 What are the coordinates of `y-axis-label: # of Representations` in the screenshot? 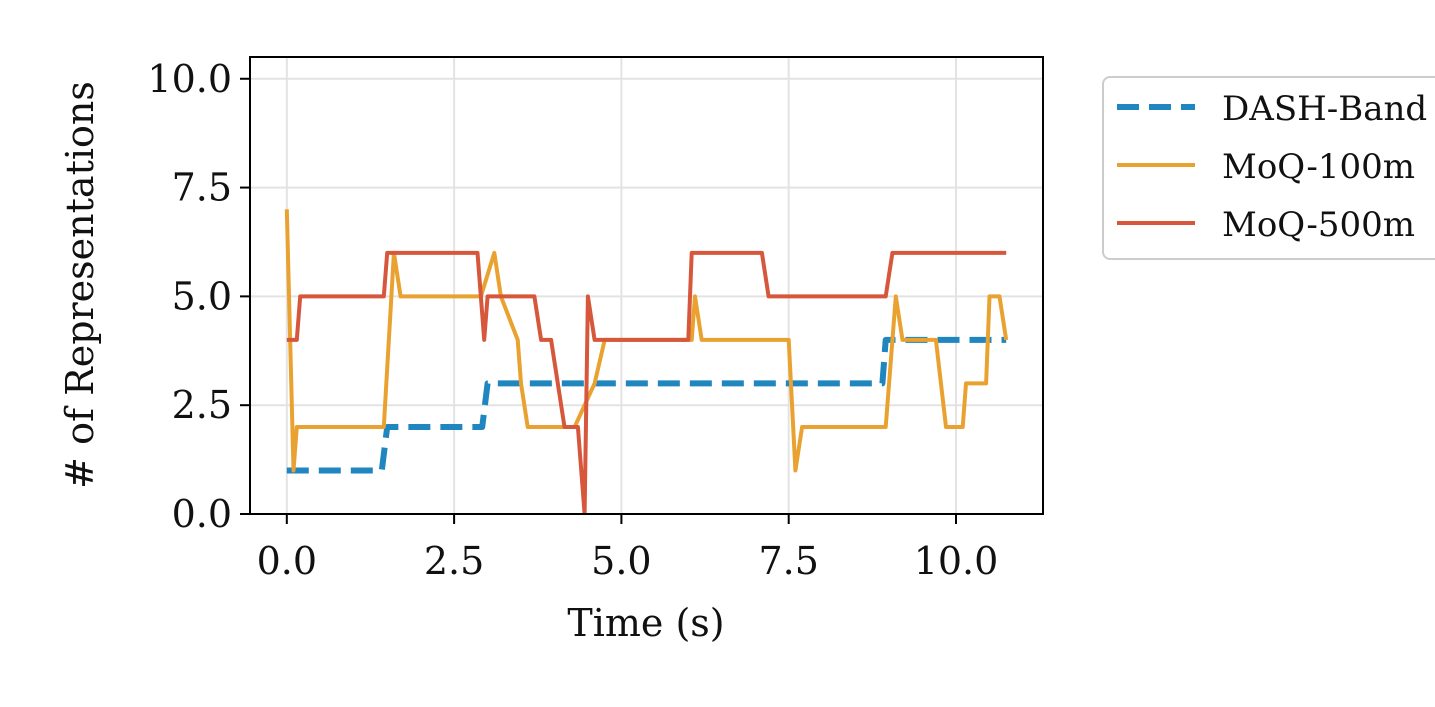 It's located at (80, 285).